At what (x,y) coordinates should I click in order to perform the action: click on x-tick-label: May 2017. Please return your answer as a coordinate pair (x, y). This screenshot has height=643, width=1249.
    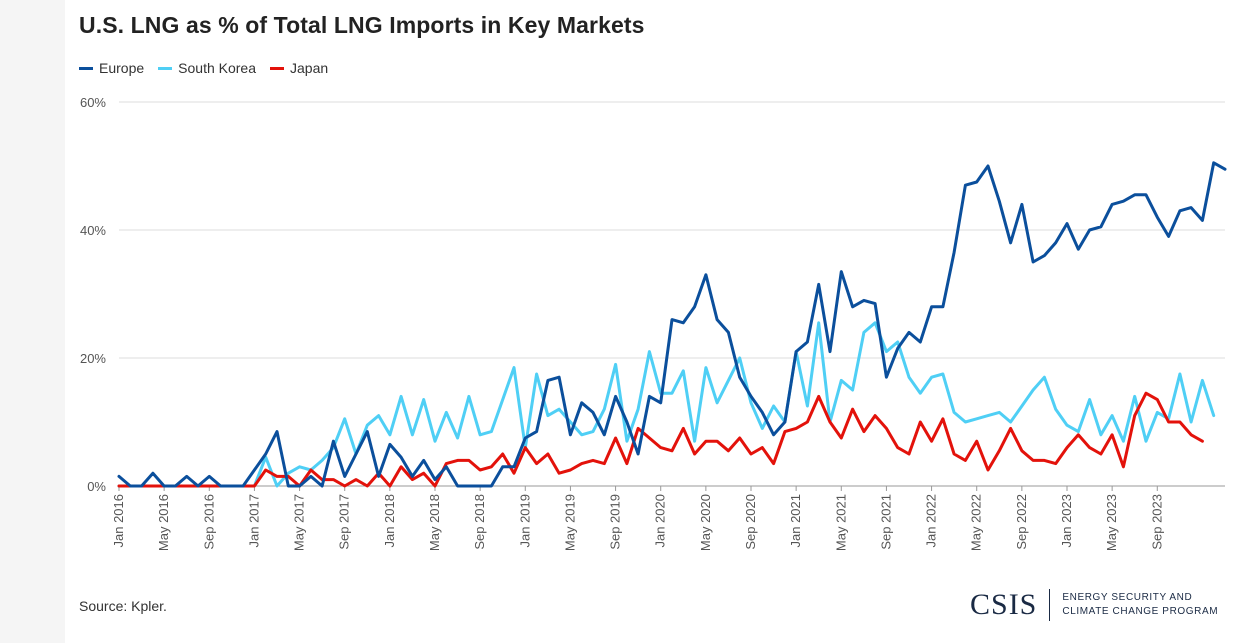
    Looking at the image, I should click on (299, 522).